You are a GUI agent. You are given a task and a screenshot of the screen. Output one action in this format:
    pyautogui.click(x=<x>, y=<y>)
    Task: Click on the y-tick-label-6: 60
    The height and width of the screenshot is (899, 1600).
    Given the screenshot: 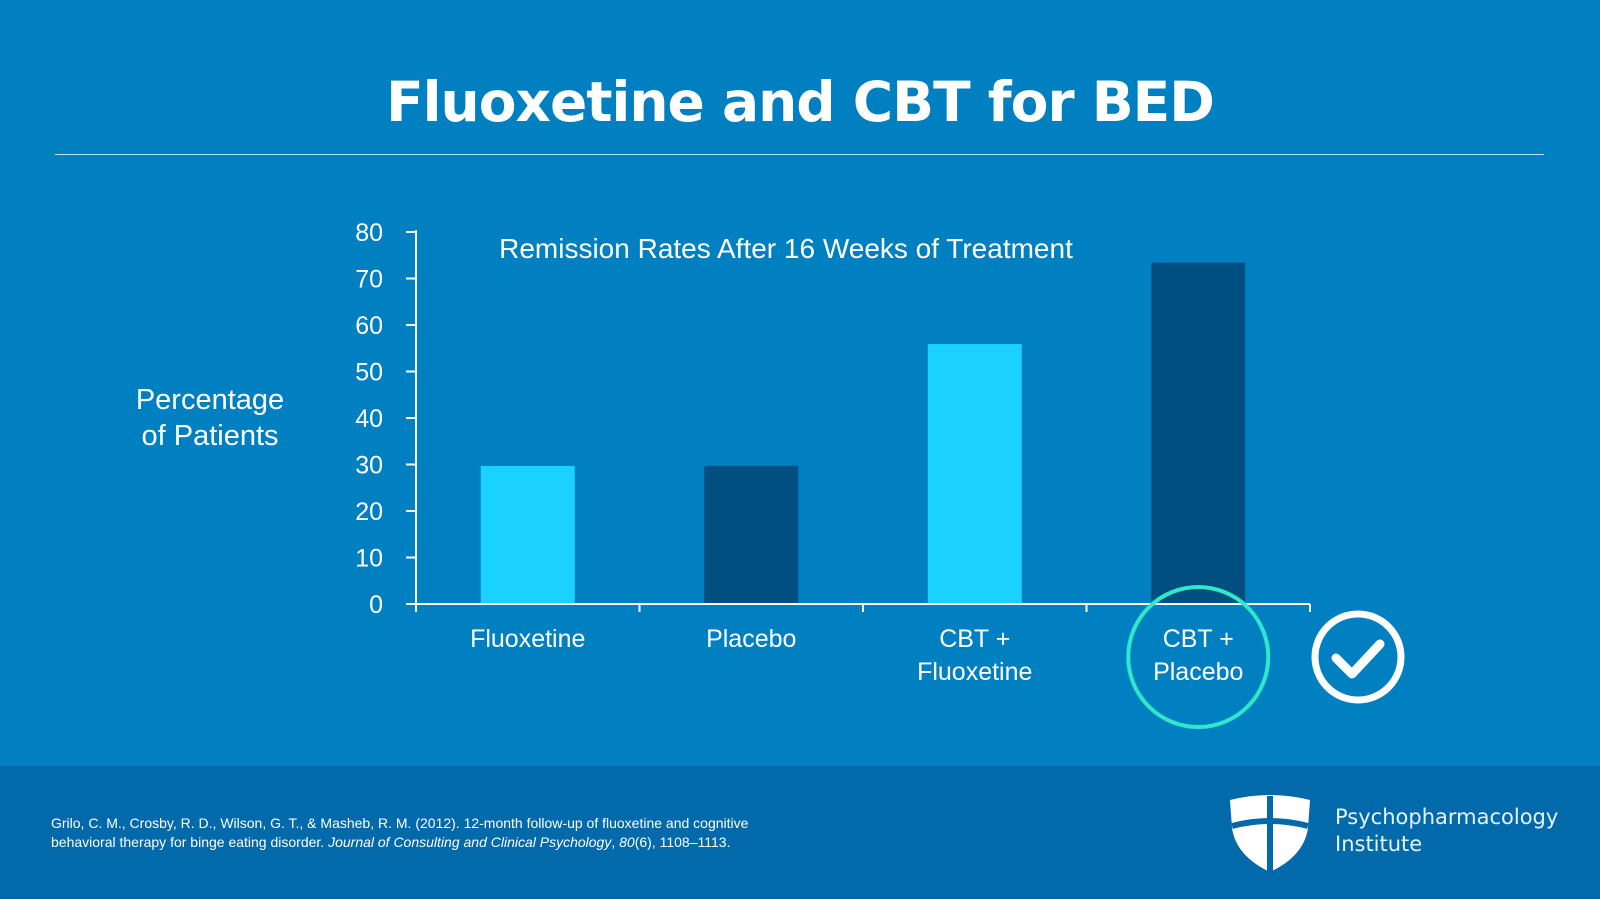 What is the action you would take?
    pyautogui.click(x=369, y=326)
    